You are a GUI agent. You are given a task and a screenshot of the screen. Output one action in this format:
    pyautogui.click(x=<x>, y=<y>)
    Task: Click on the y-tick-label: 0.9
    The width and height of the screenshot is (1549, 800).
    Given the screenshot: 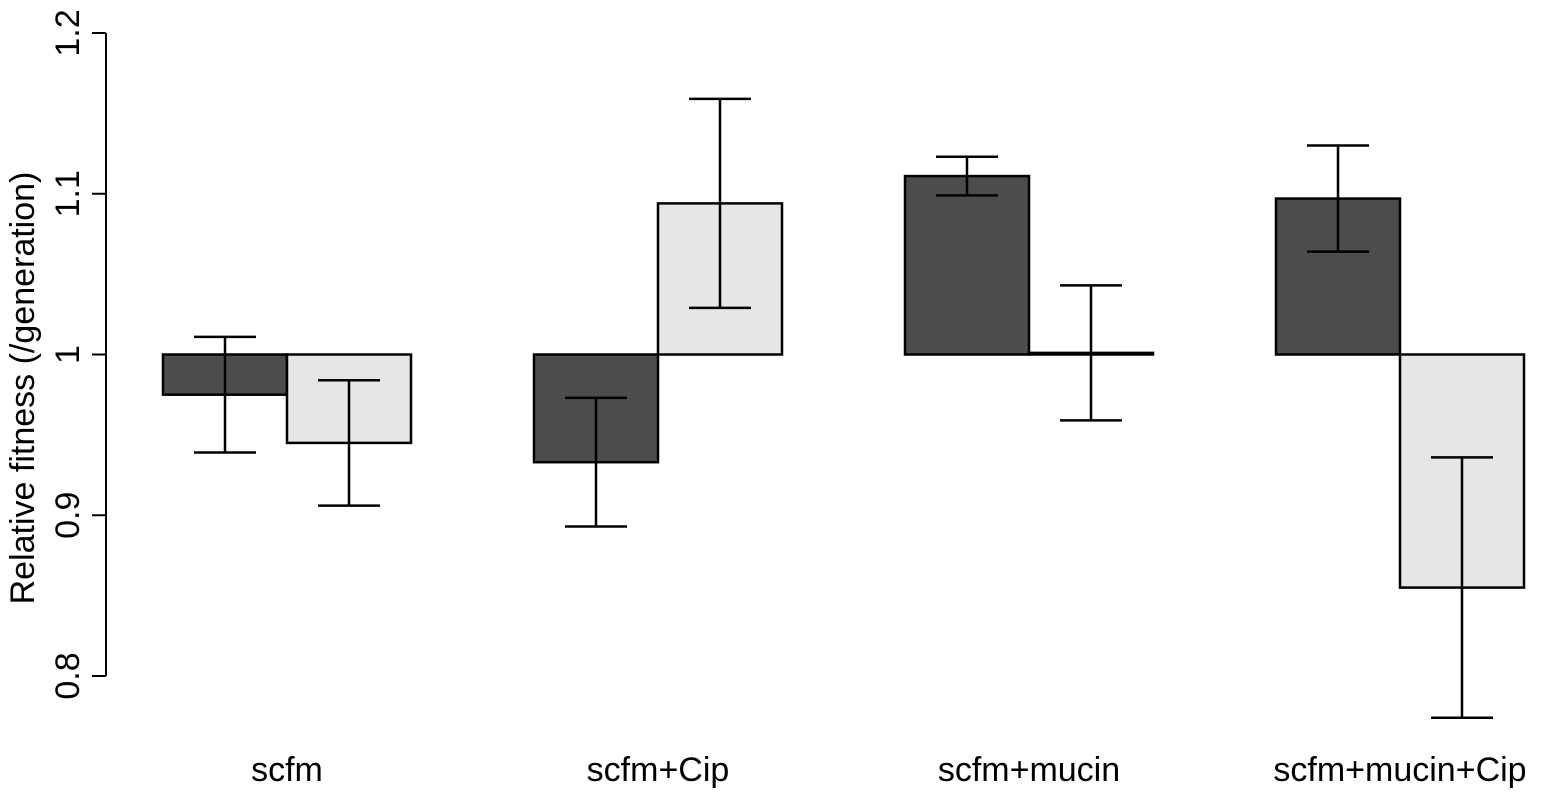 What is the action you would take?
    pyautogui.click(x=68, y=515)
    